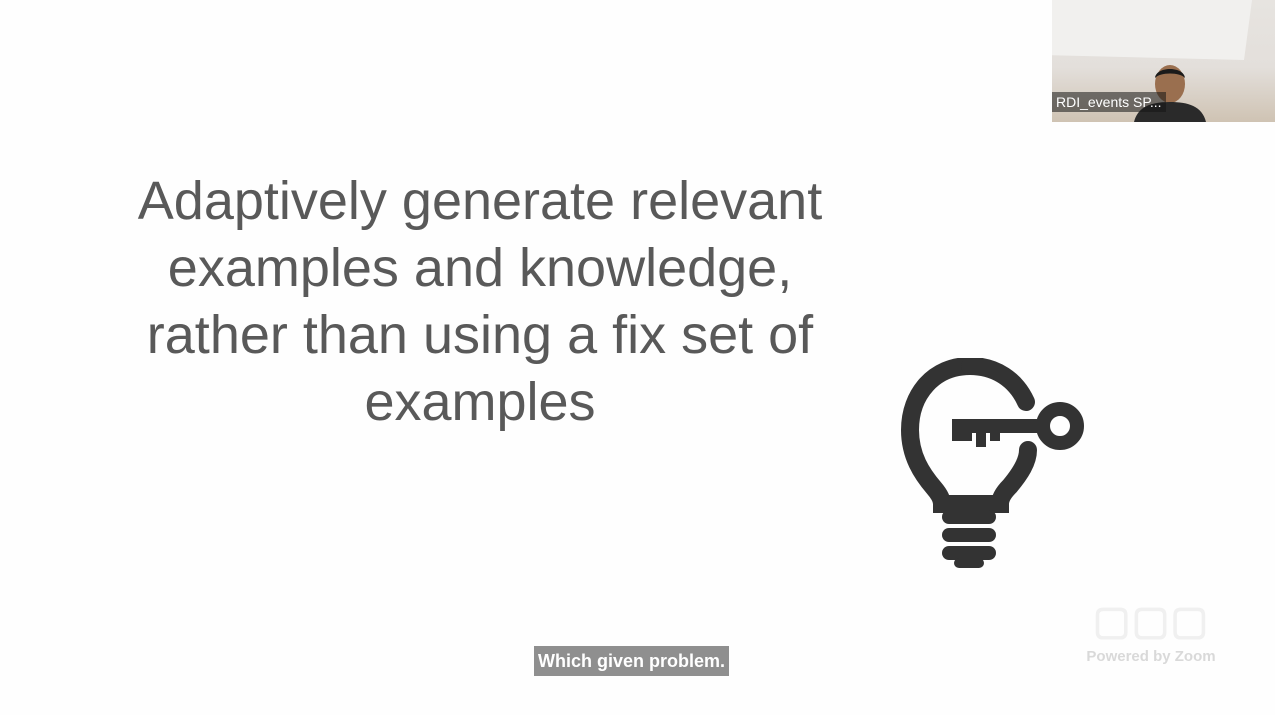  What do you see at coordinates (480, 335) in the screenshot?
I see `slide-line-3: rather than using a fix set of` at bounding box center [480, 335].